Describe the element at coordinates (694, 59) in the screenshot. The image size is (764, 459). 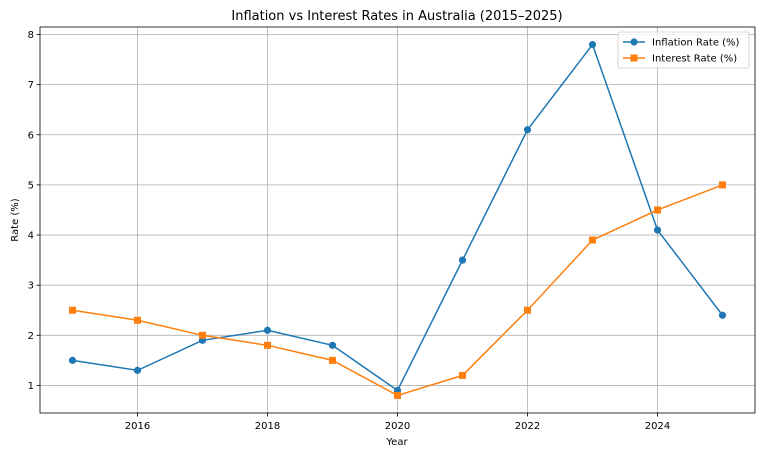
I see `legend-label: Interest Rate (%)` at that location.